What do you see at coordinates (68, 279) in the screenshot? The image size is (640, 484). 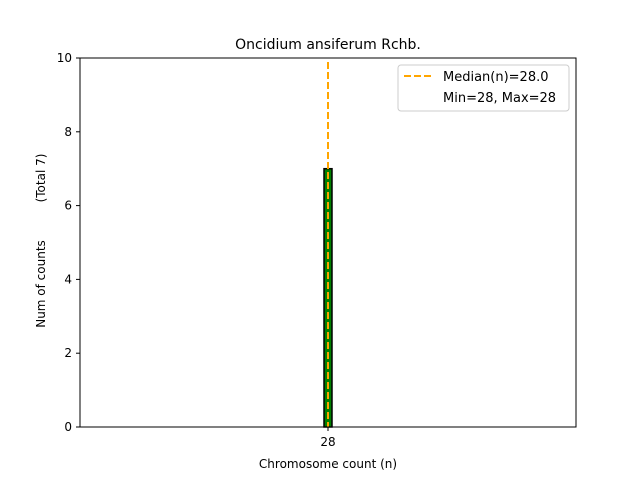 I see `y-tick-label: 4` at bounding box center [68, 279].